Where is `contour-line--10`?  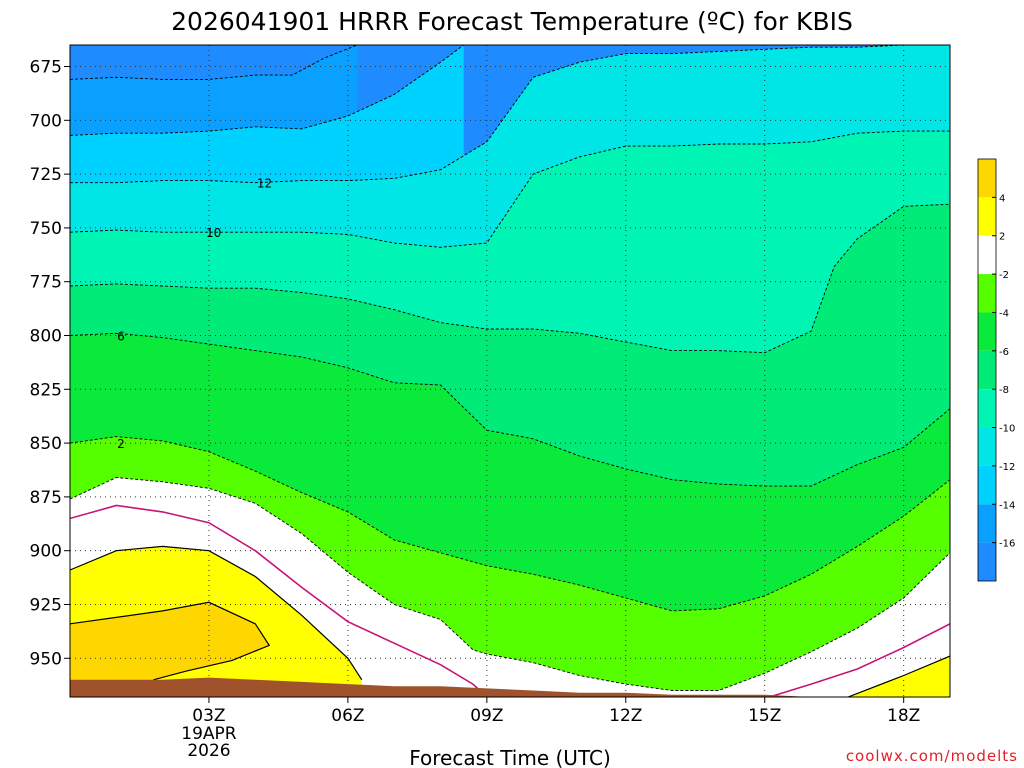 contour-line--10 is located at coordinates (510, 189).